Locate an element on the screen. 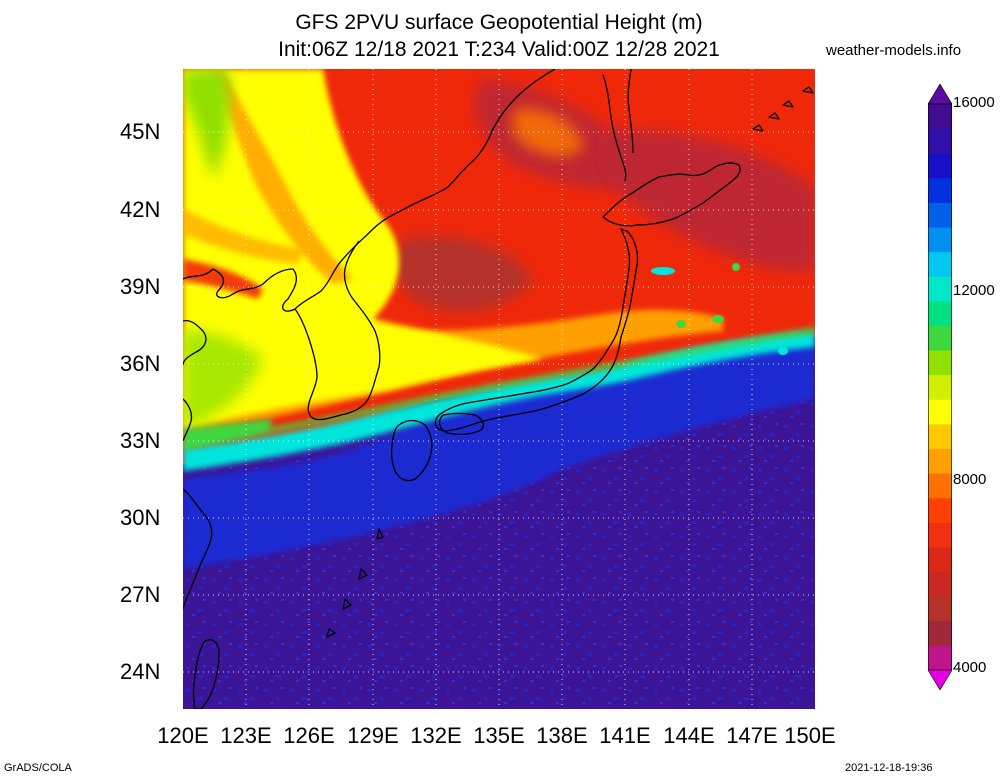 Image resolution: width=1000 pixels, height=779 pixels. source-site: weather-models.info is located at coordinates (894, 50).